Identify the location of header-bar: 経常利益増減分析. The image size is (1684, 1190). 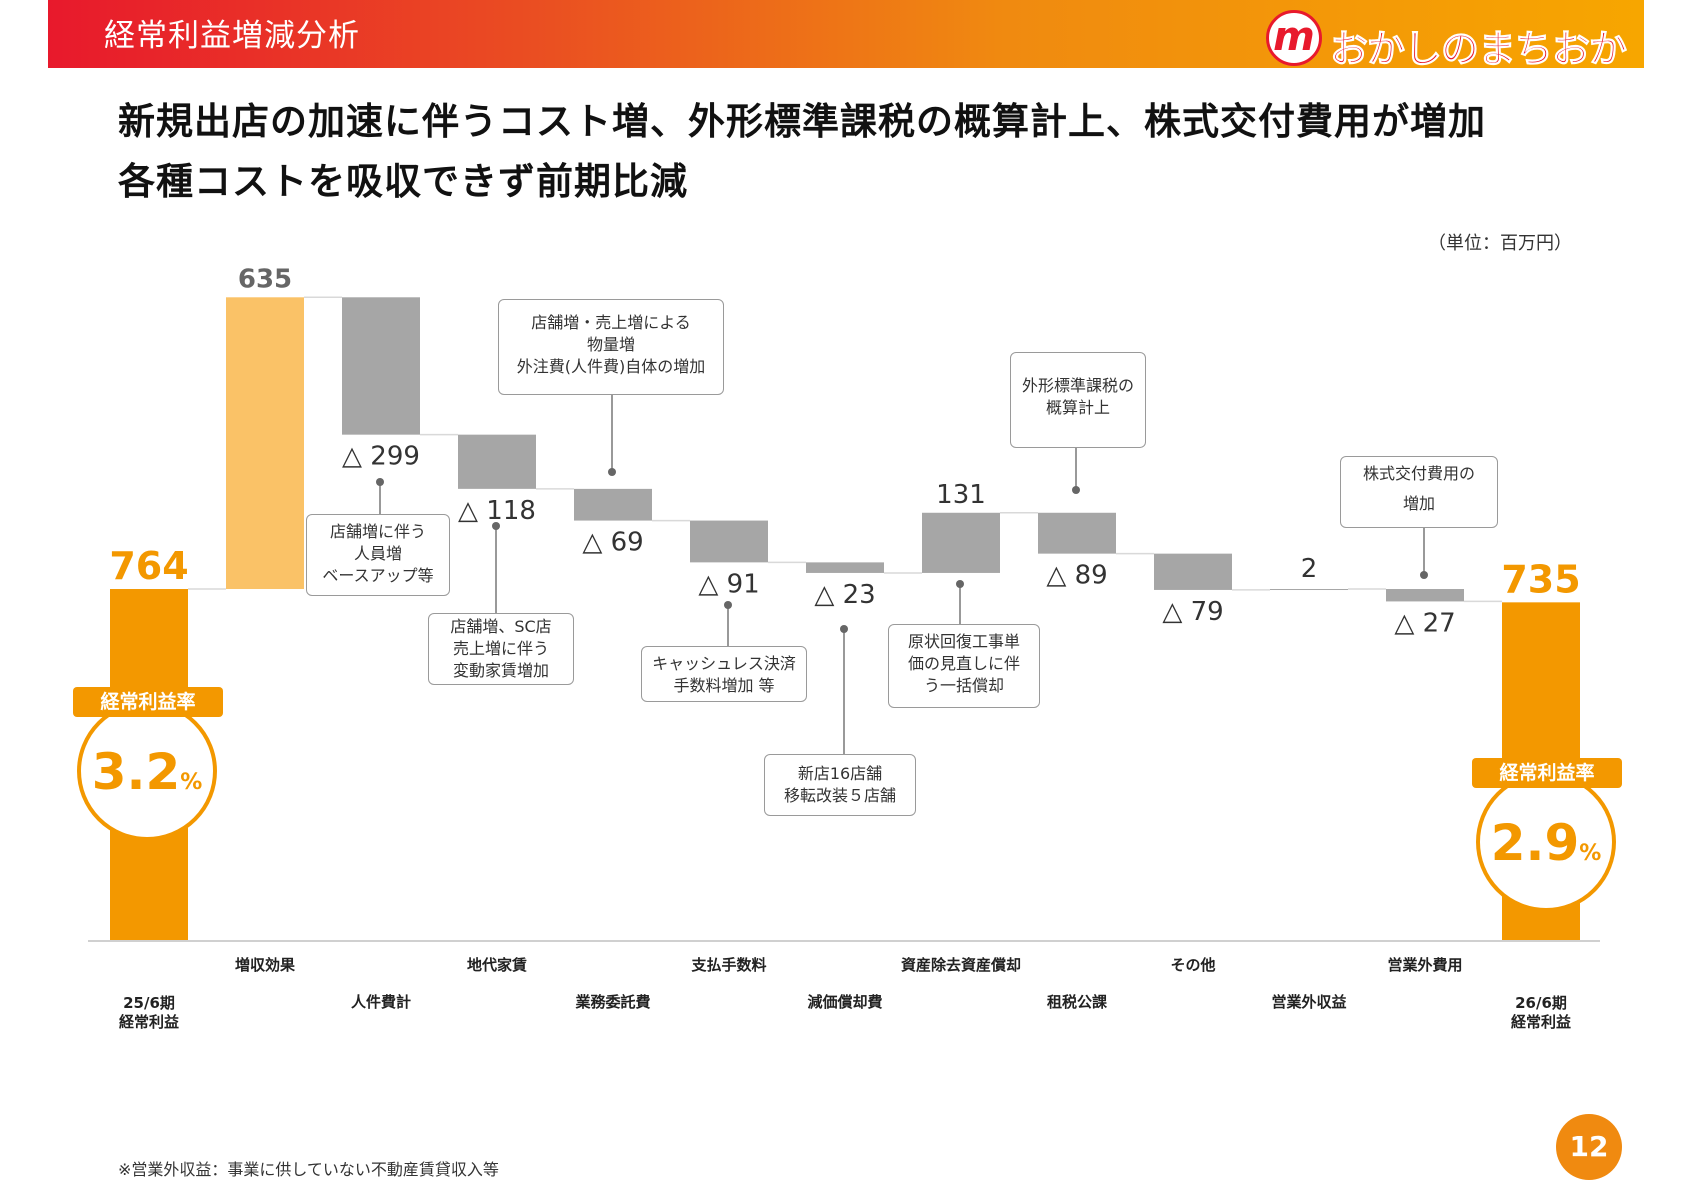
(846, 34).